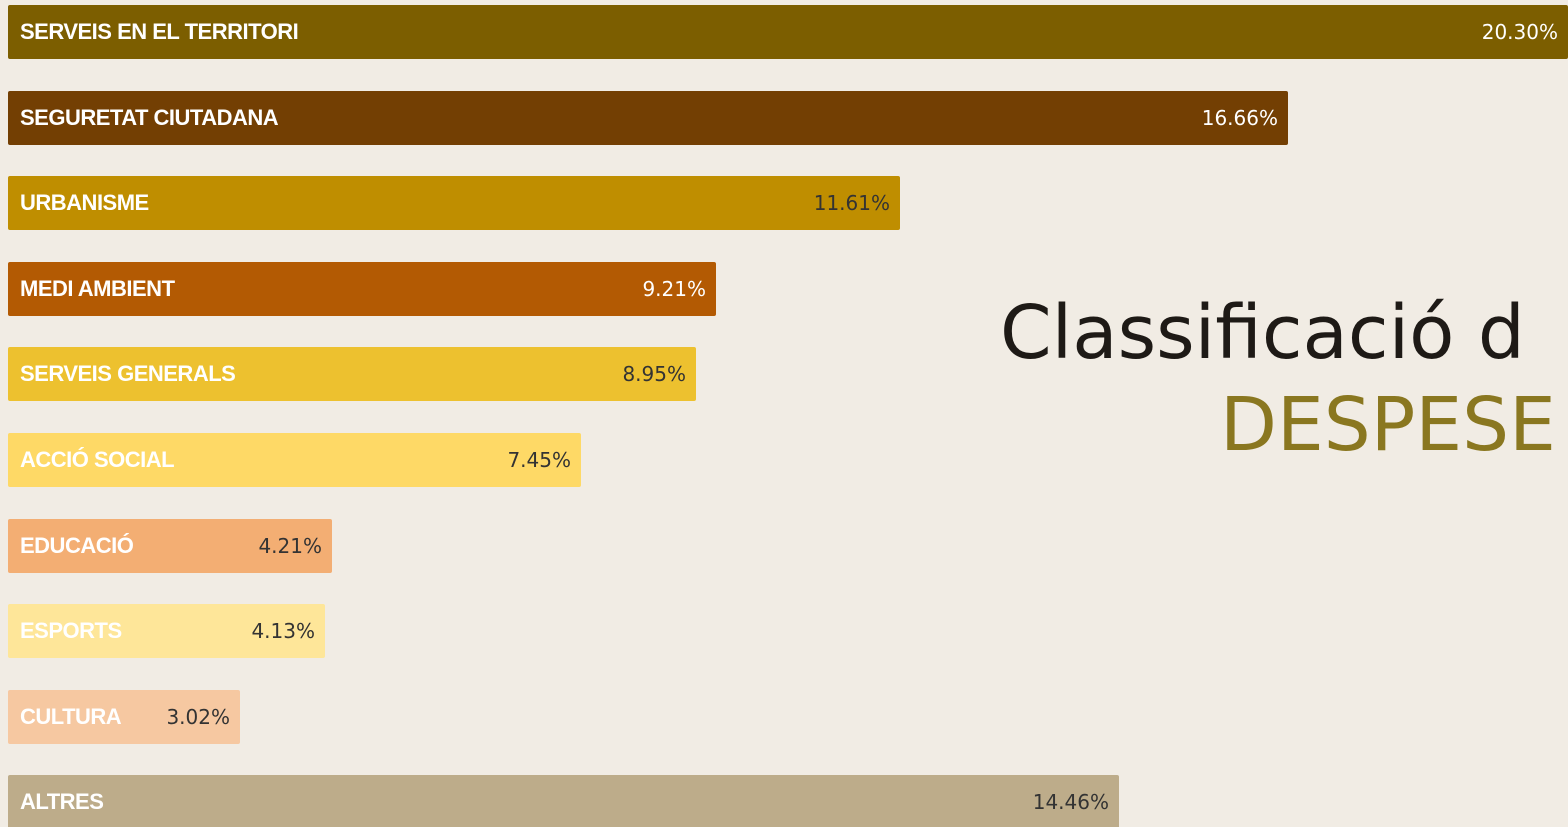 The height and width of the screenshot is (827, 1568). I want to click on bar-category-label: SERVEIS EN EL TERRITORI, so click(159, 31).